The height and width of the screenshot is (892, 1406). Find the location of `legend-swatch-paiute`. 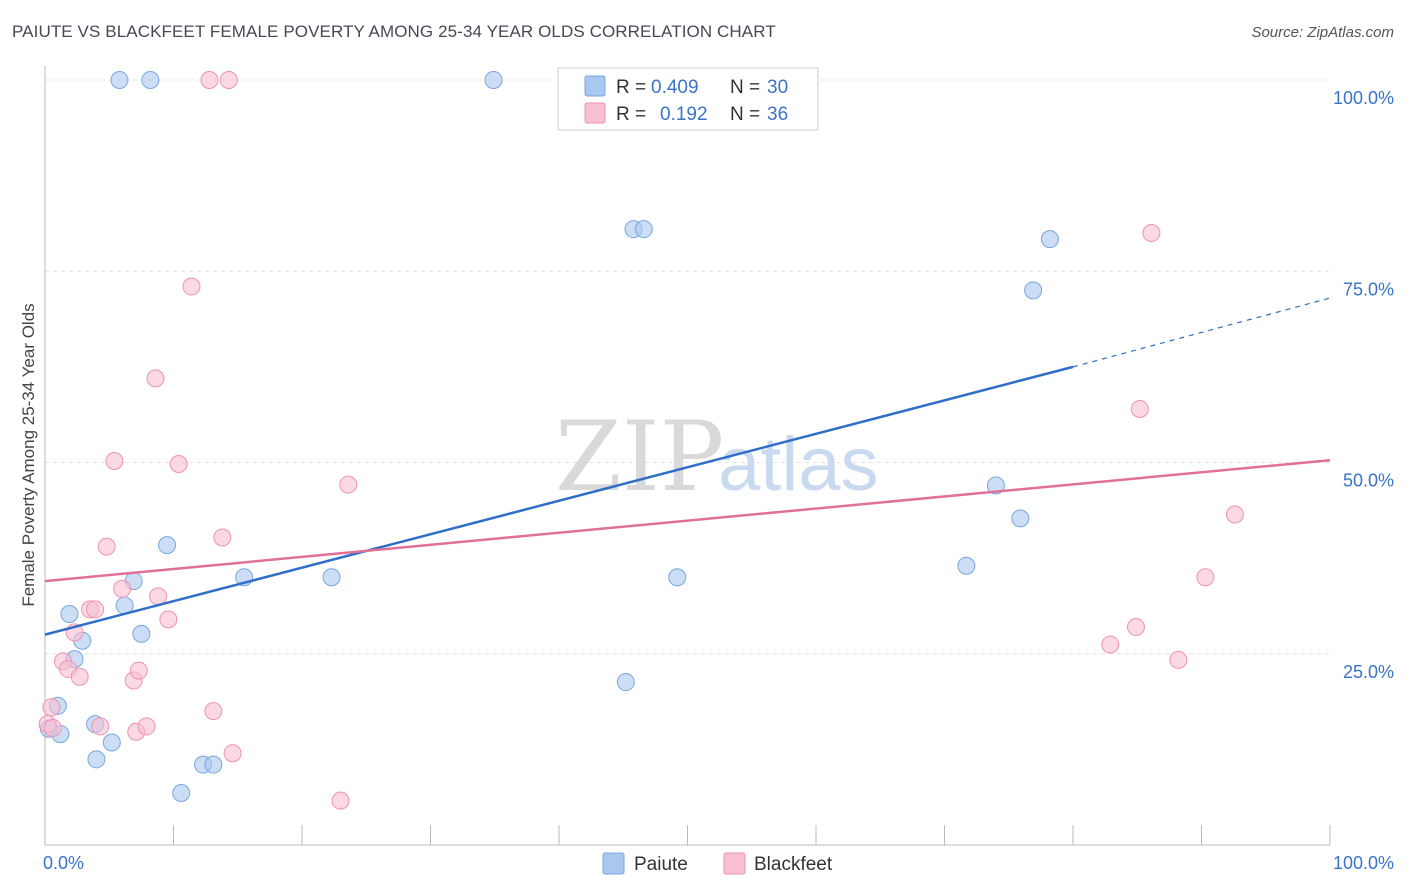

legend-swatch-paiute is located at coordinates (595, 86).